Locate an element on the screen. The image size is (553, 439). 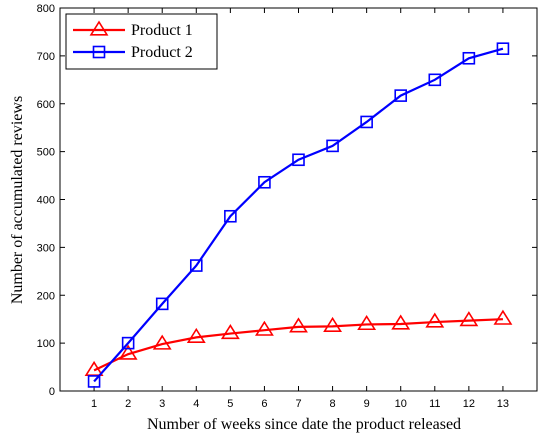
legend-box is located at coordinates (141, 41).